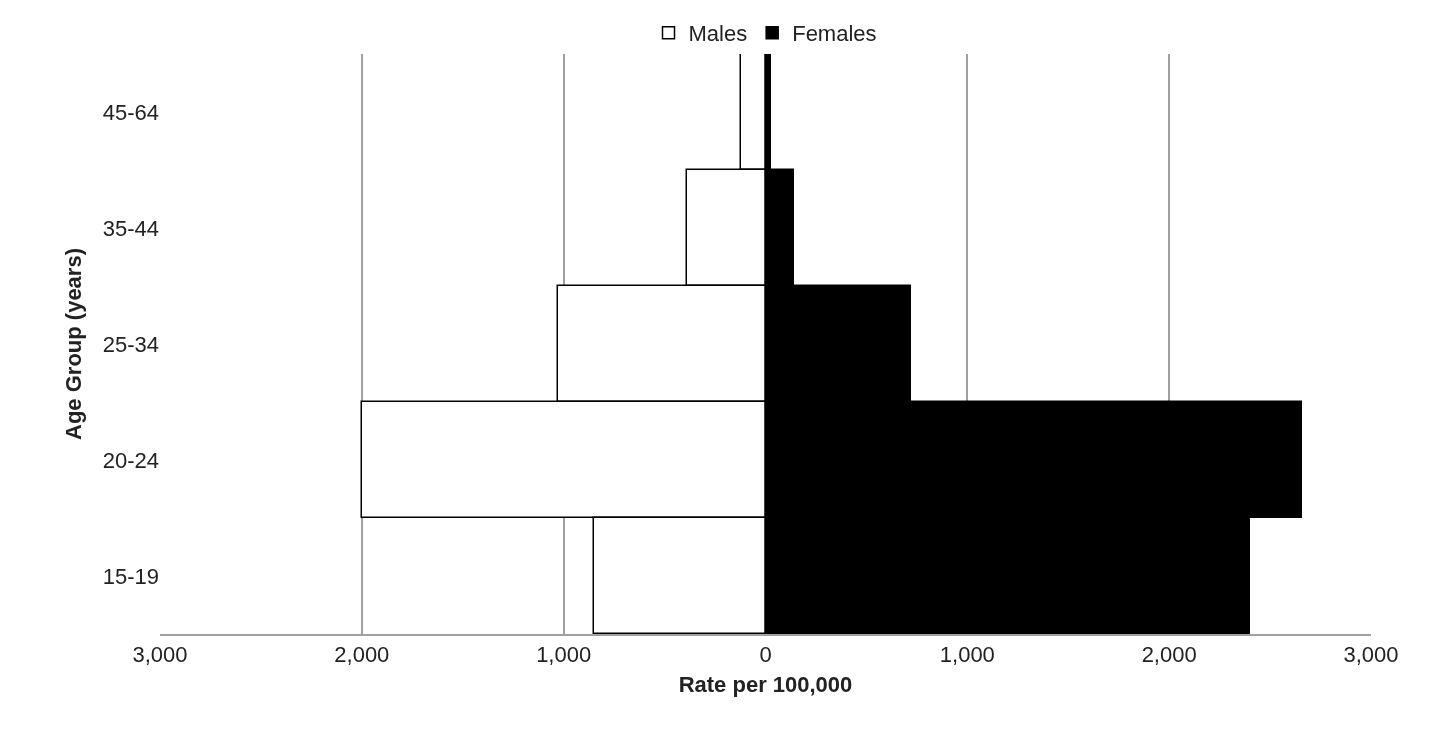 This screenshot has width=1441, height=734. What do you see at coordinates (718, 34) in the screenshot?
I see `legend-label: Males` at bounding box center [718, 34].